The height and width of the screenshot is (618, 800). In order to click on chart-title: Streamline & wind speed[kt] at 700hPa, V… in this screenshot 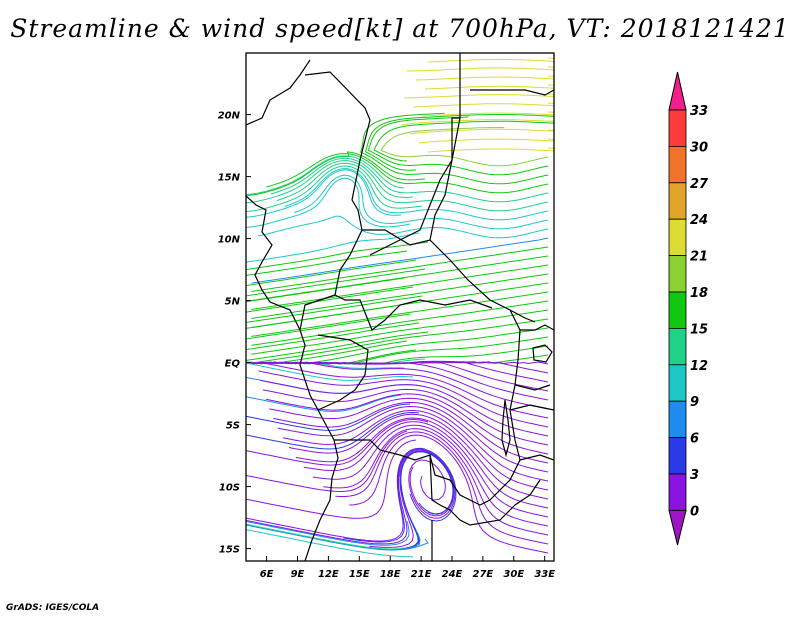, I will do `click(400, 28)`.